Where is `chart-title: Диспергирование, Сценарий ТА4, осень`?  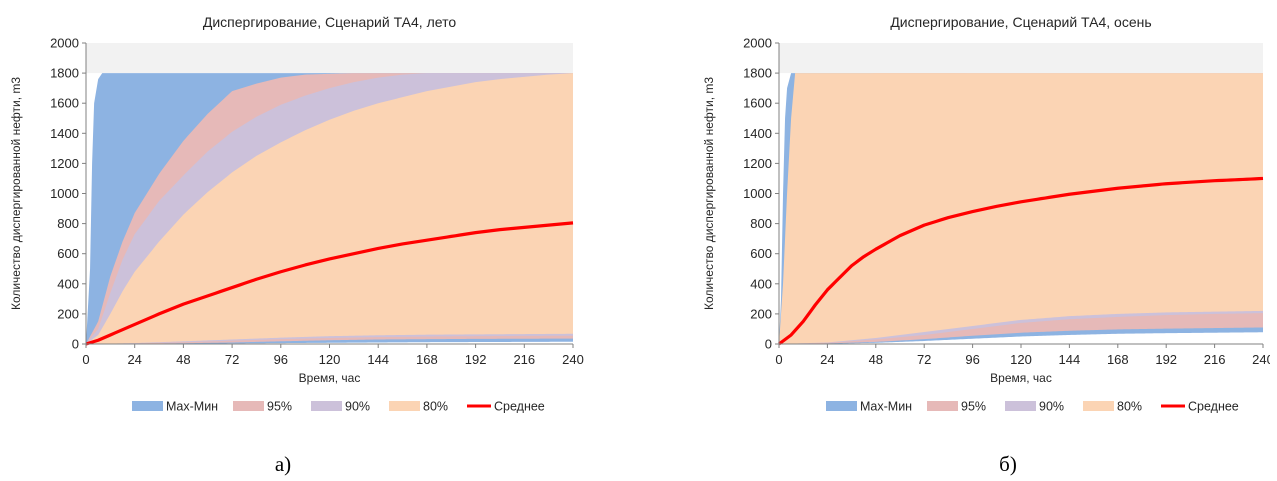 chart-title: Диспергирование, Сценарий ТА4, осень is located at coordinates (1020, 22).